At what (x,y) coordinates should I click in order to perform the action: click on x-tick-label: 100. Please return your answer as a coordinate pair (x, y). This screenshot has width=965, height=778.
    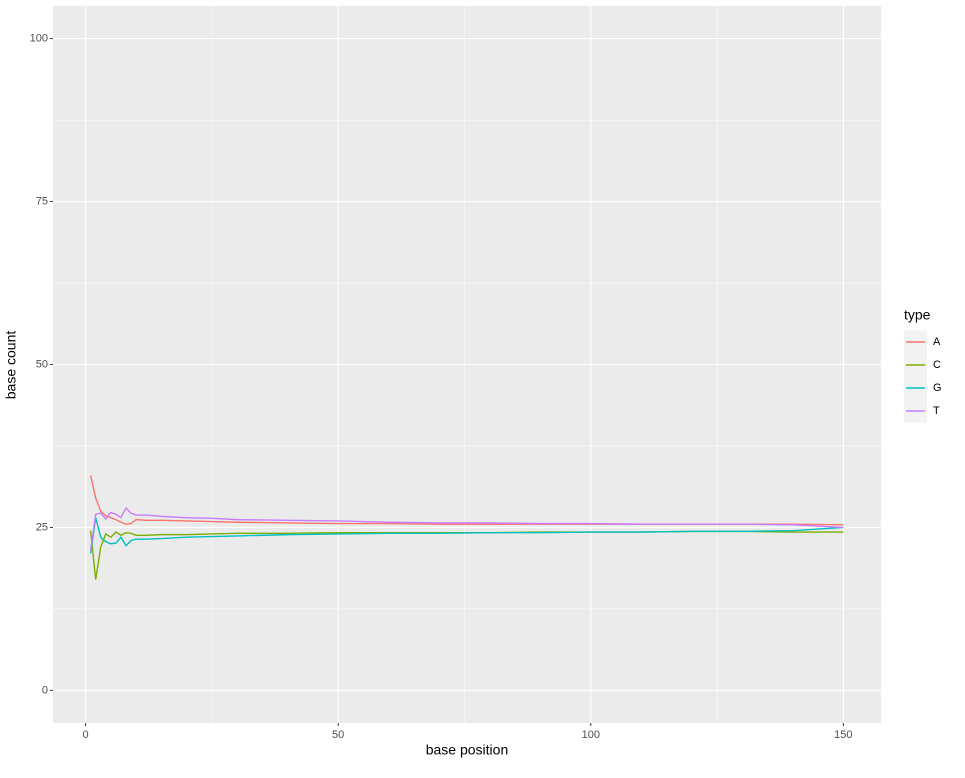
    Looking at the image, I should click on (591, 735).